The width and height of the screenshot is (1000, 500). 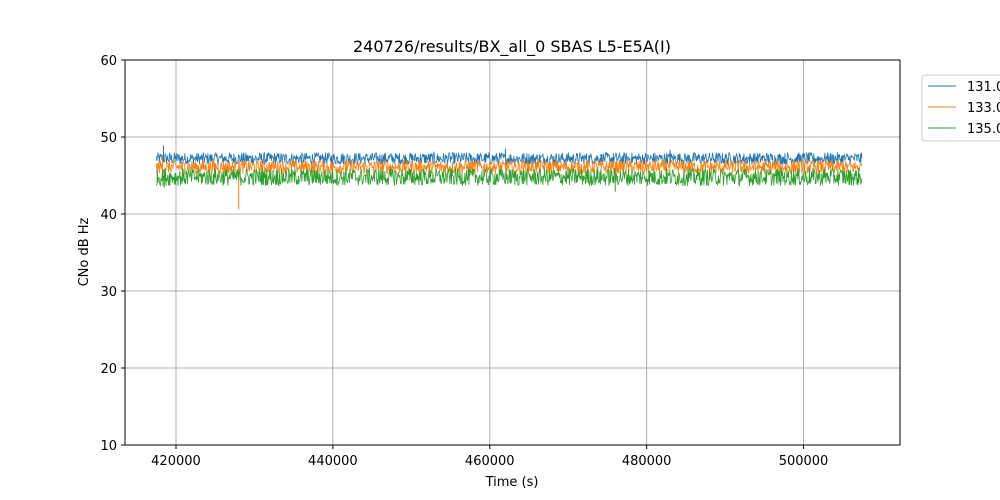 What do you see at coordinates (983, 87) in the screenshot?
I see `legend-label: 131.0` at bounding box center [983, 87].